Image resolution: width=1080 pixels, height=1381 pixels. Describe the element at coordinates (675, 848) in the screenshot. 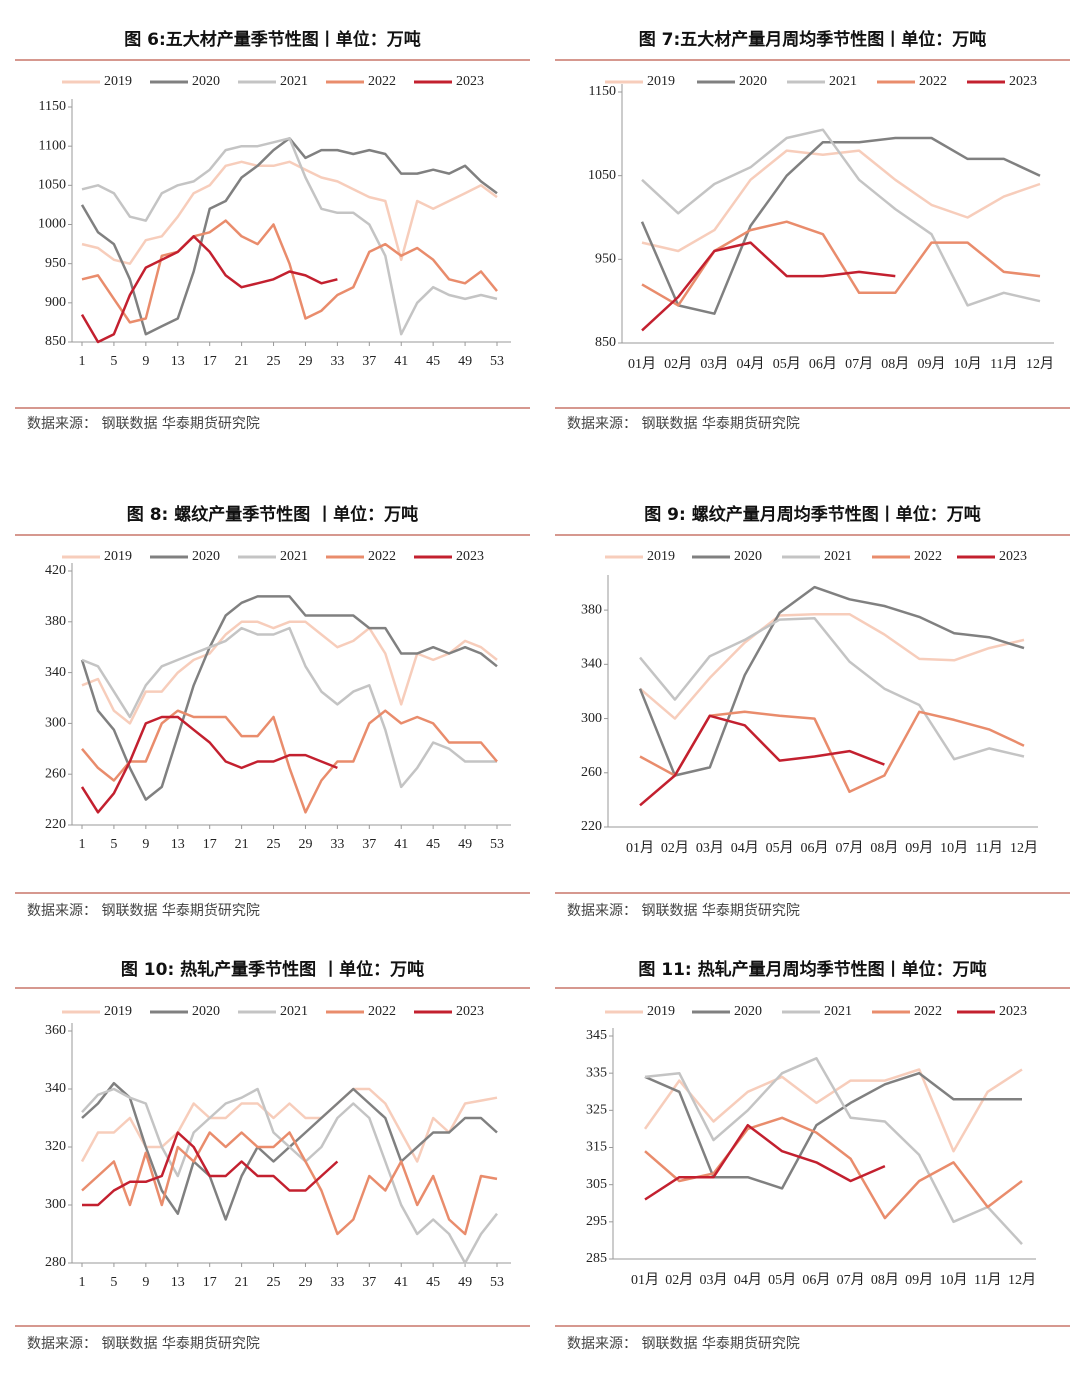

I see `x-tick-label: 02月` at that location.